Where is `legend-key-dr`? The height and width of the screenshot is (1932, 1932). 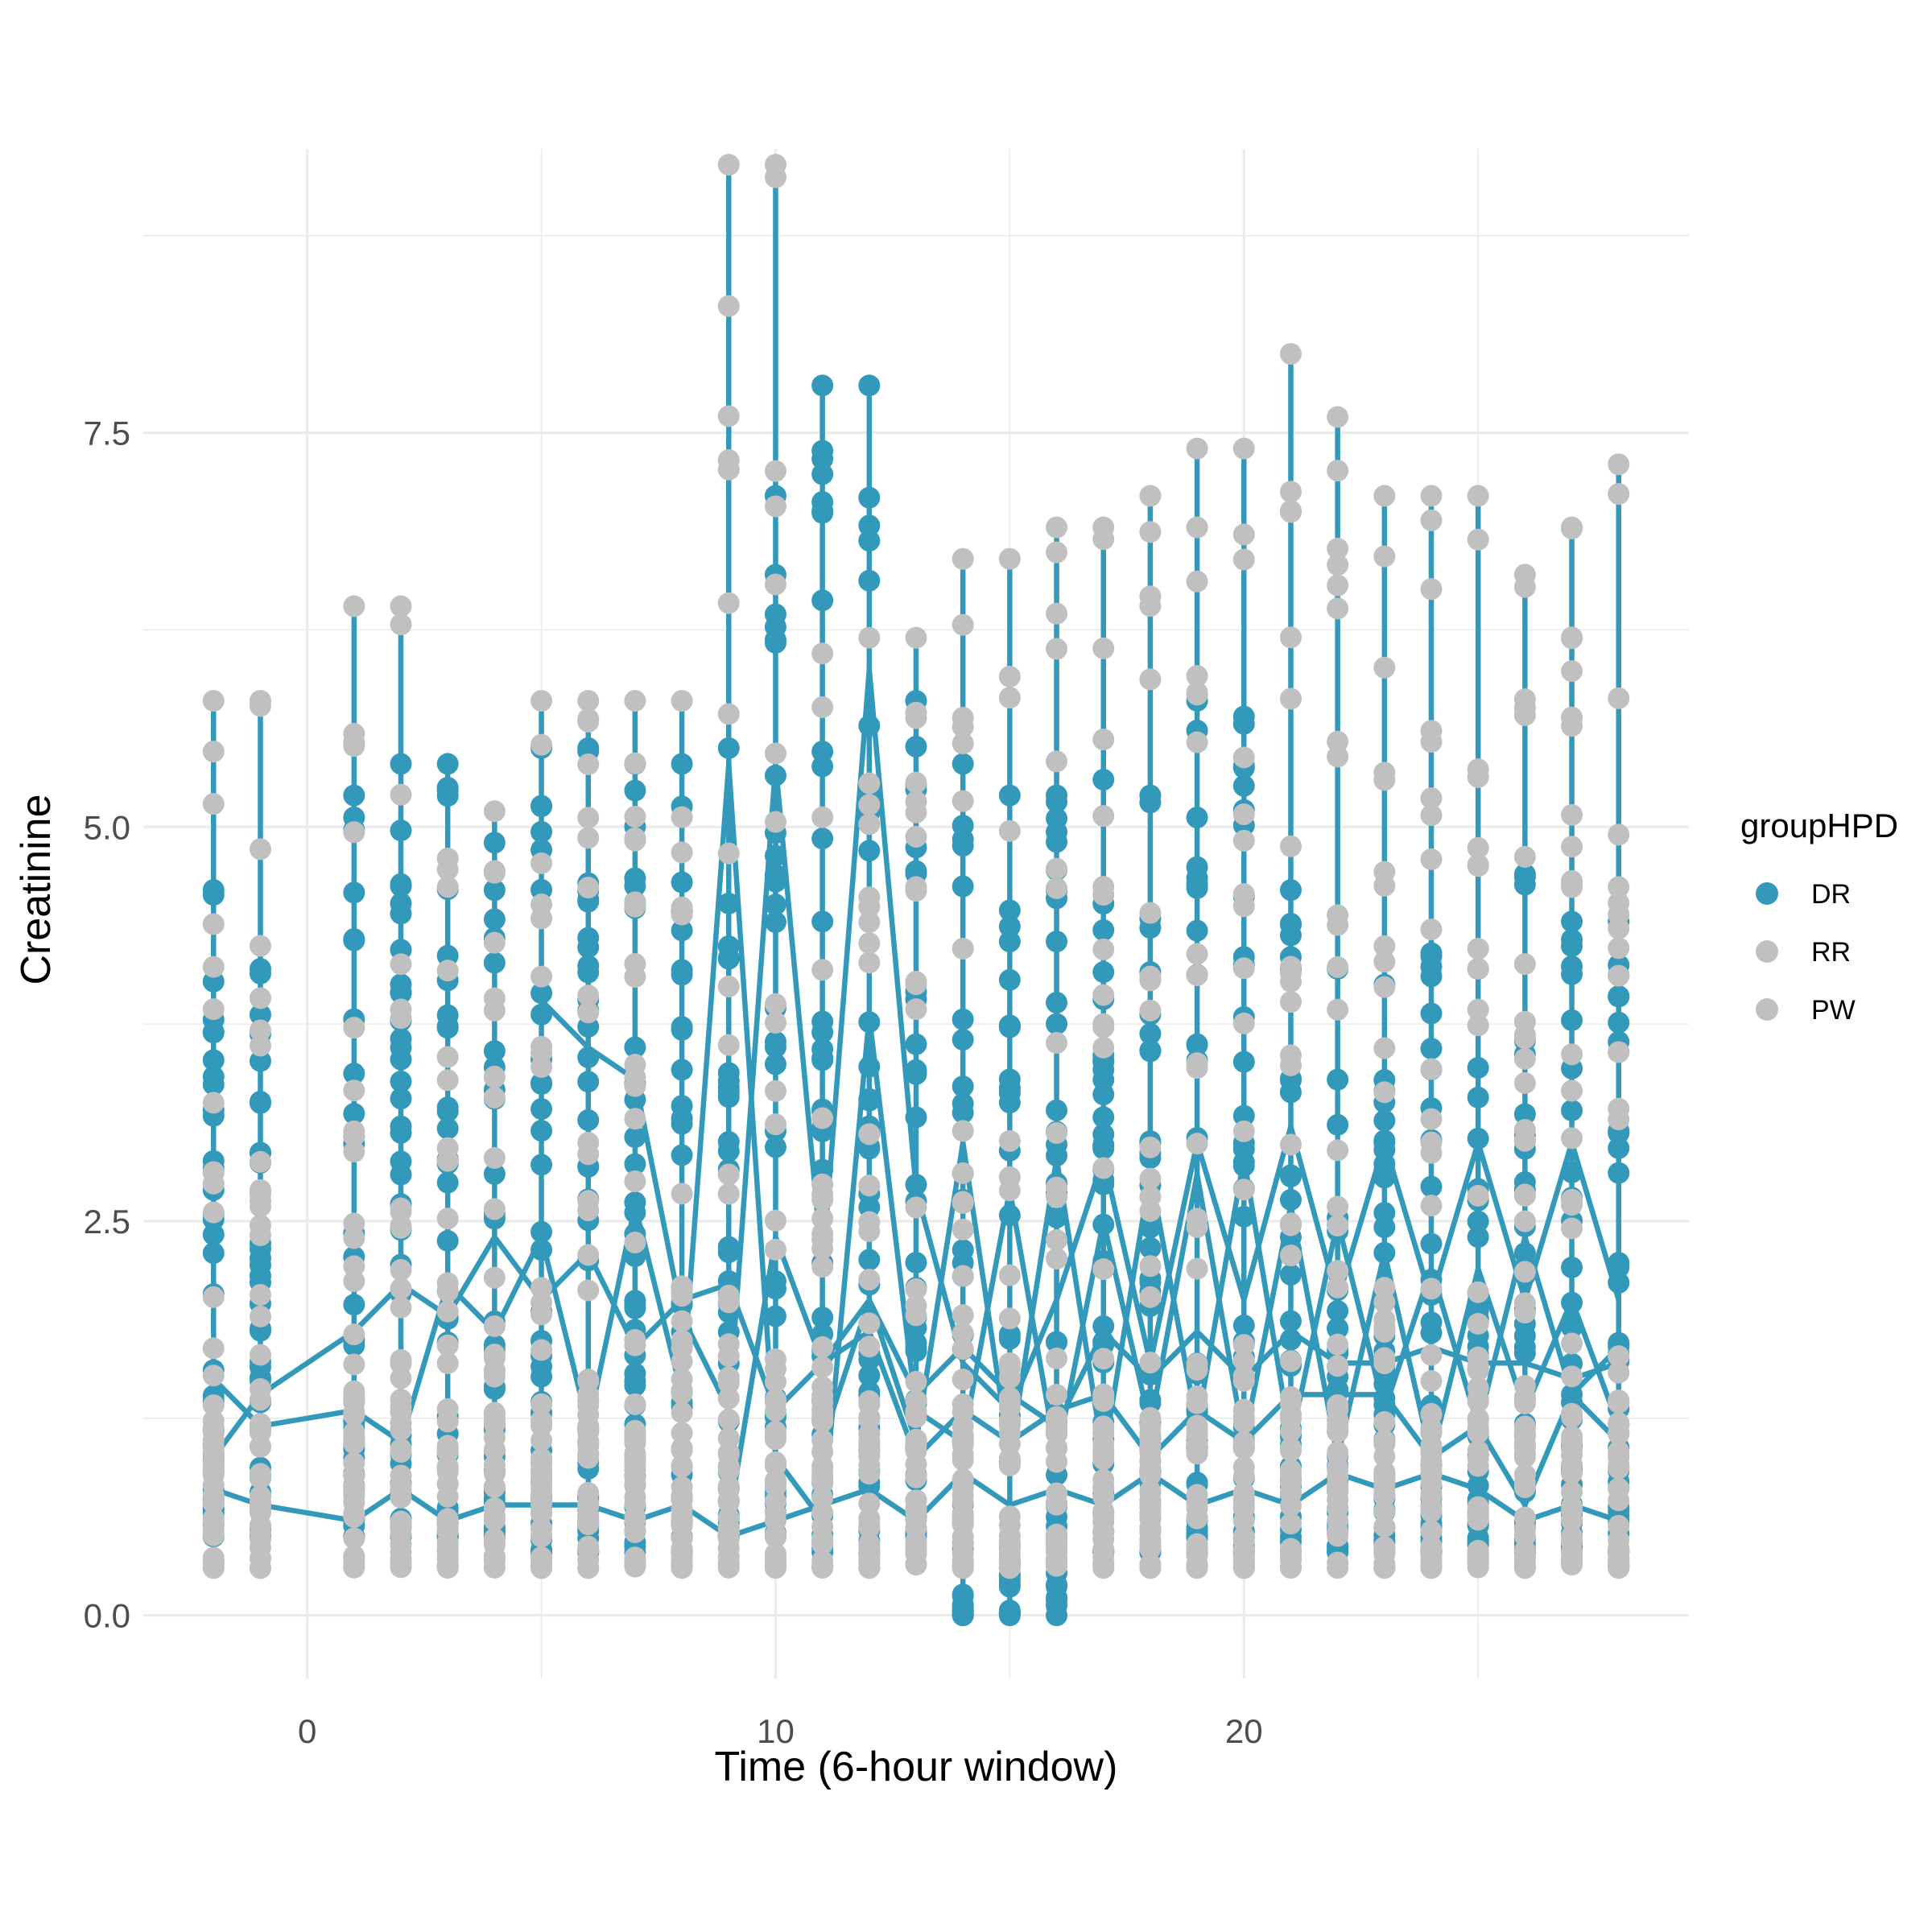 legend-key-dr is located at coordinates (1767, 893).